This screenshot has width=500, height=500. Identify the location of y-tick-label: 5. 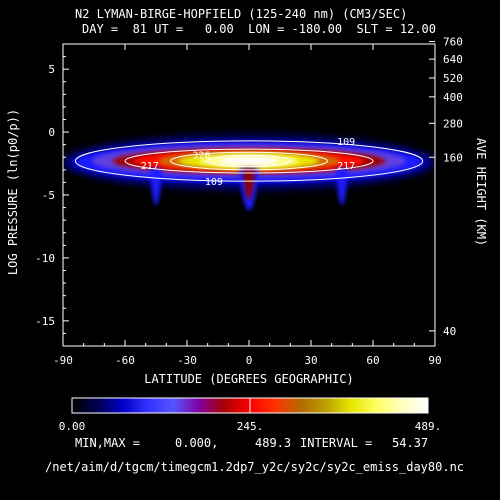
(51, 69).